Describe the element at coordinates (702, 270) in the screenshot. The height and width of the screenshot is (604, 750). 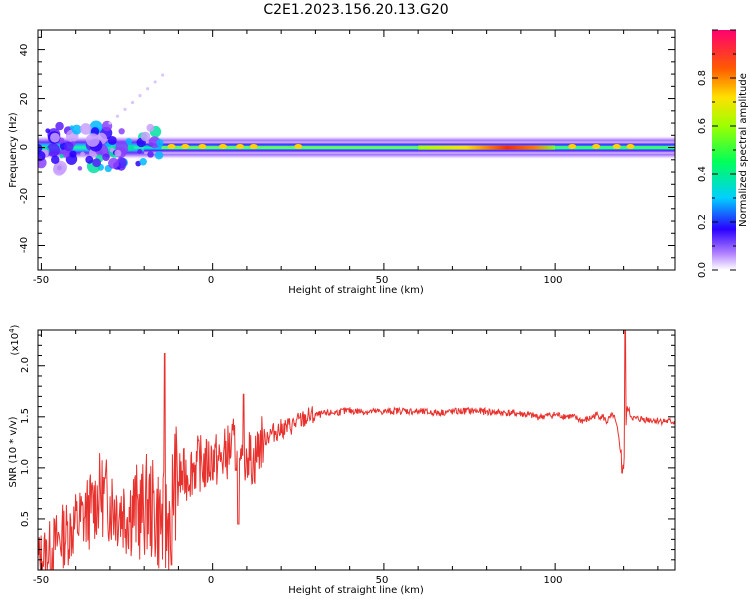
I see `colorbar-tick-label: 0.0` at that location.